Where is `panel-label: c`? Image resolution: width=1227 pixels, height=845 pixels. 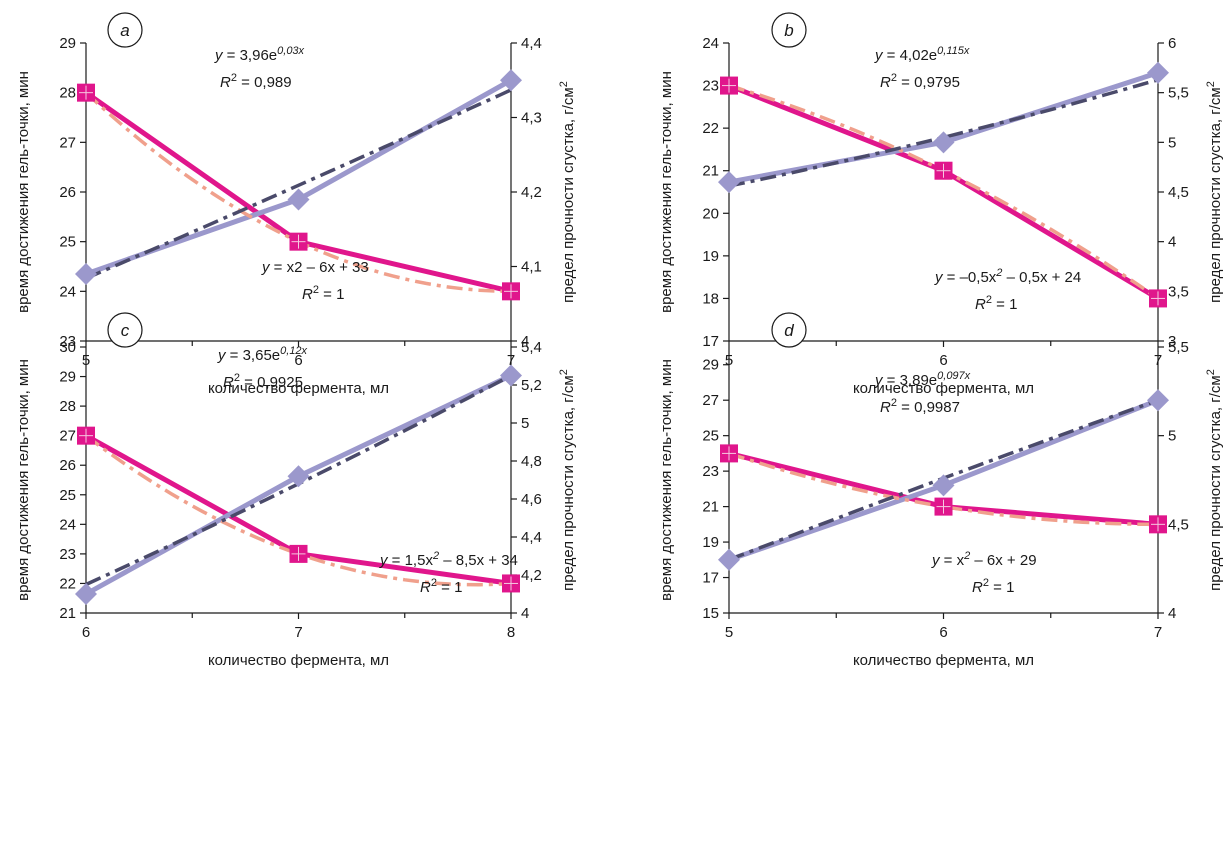
panel-label: c is located at coordinates (125, 330).